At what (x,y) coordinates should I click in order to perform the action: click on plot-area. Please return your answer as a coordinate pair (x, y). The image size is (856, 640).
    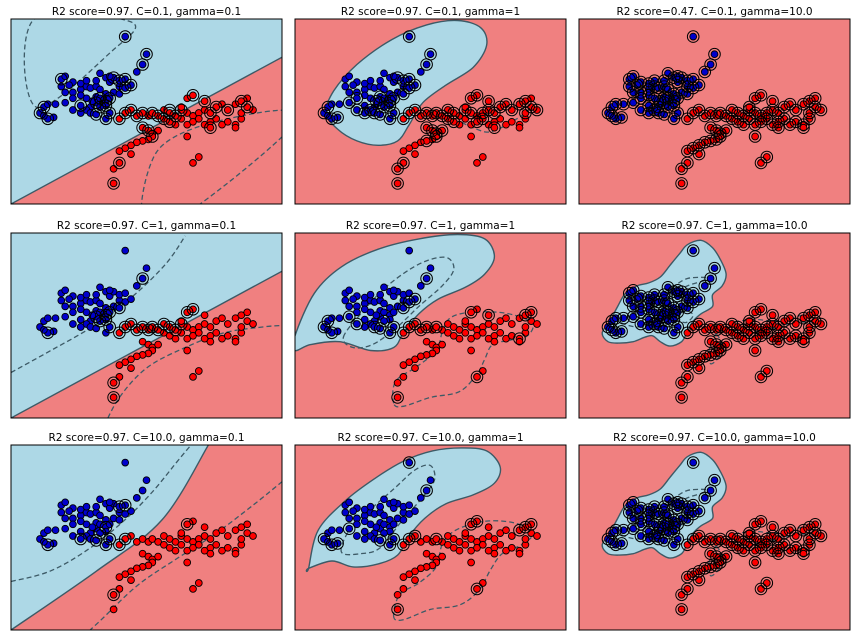
    Looking at the image, I should click on (430, 325).